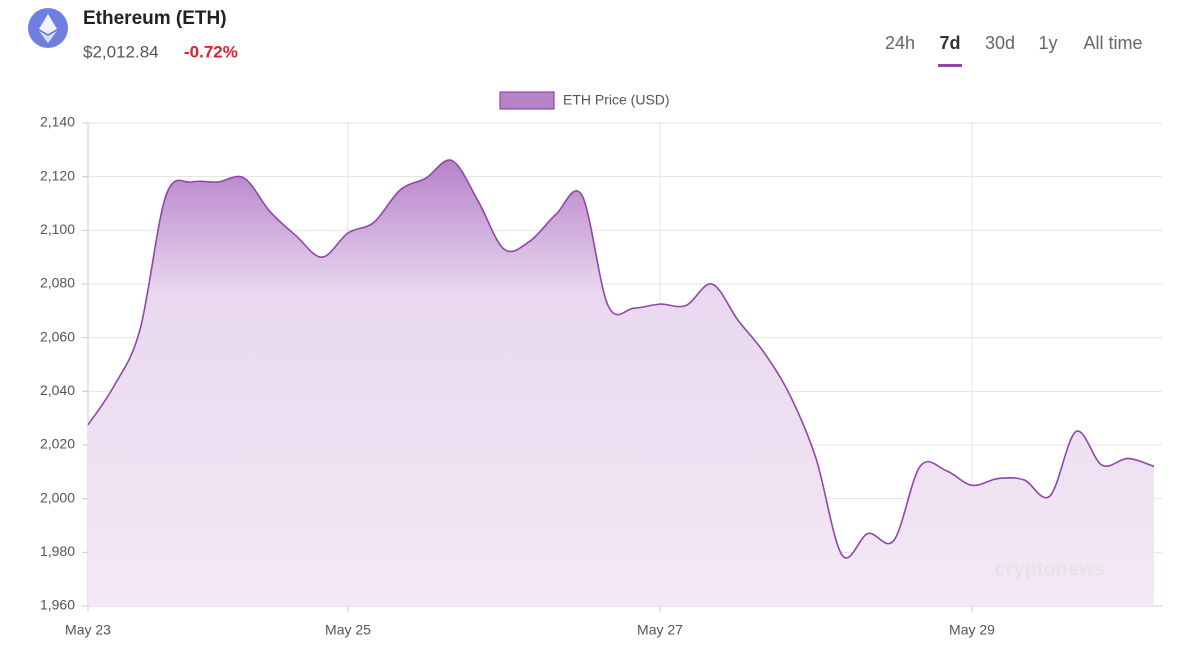  I want to click on eth-icon, so click(48, 28).